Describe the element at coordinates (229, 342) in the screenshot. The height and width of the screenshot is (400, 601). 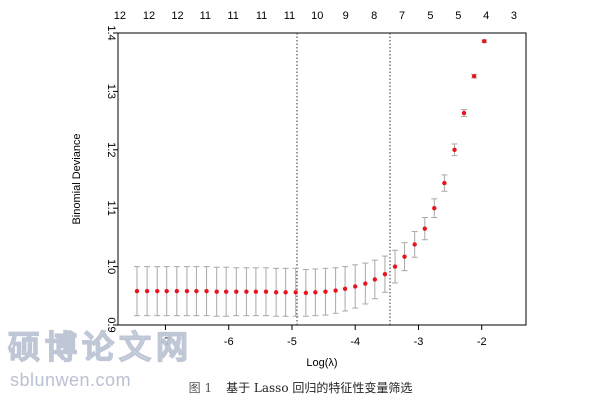
I see `x-tick-label: -6` at that location.